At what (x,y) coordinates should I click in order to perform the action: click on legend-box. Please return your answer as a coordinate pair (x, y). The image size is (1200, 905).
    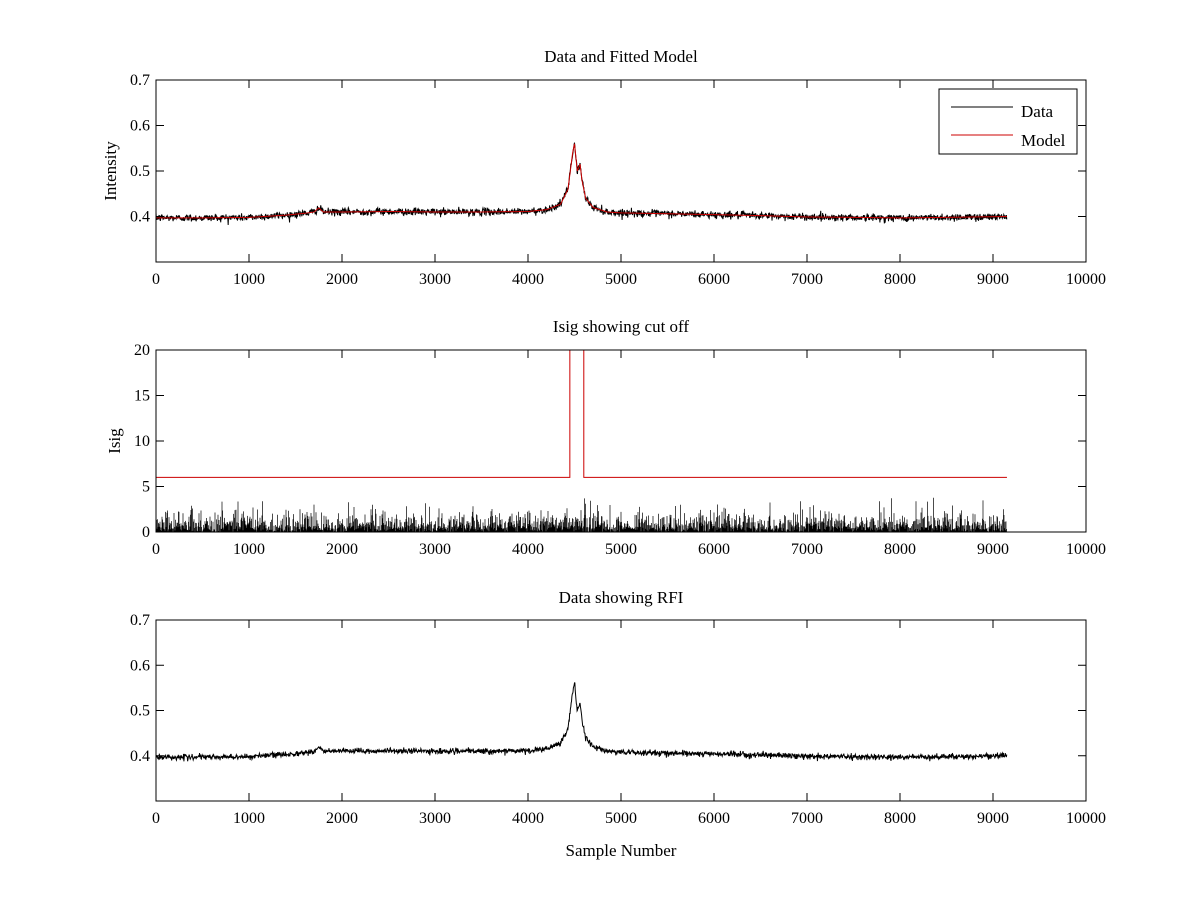
    Looking at the image, I should click on (1008, 121).